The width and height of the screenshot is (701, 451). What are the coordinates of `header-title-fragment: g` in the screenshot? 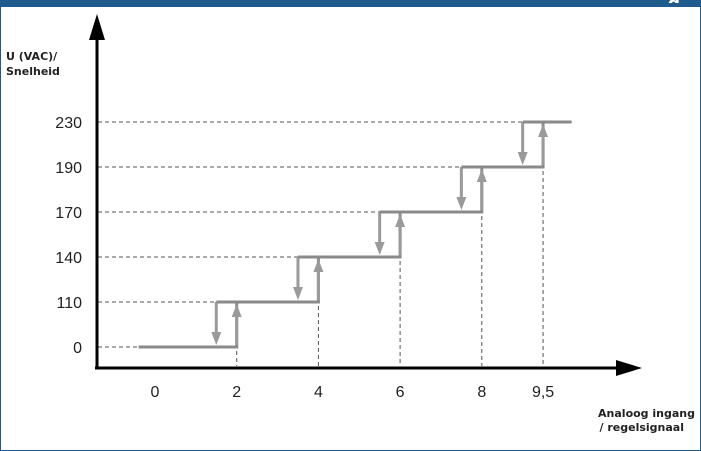 It's located at (674, 1).